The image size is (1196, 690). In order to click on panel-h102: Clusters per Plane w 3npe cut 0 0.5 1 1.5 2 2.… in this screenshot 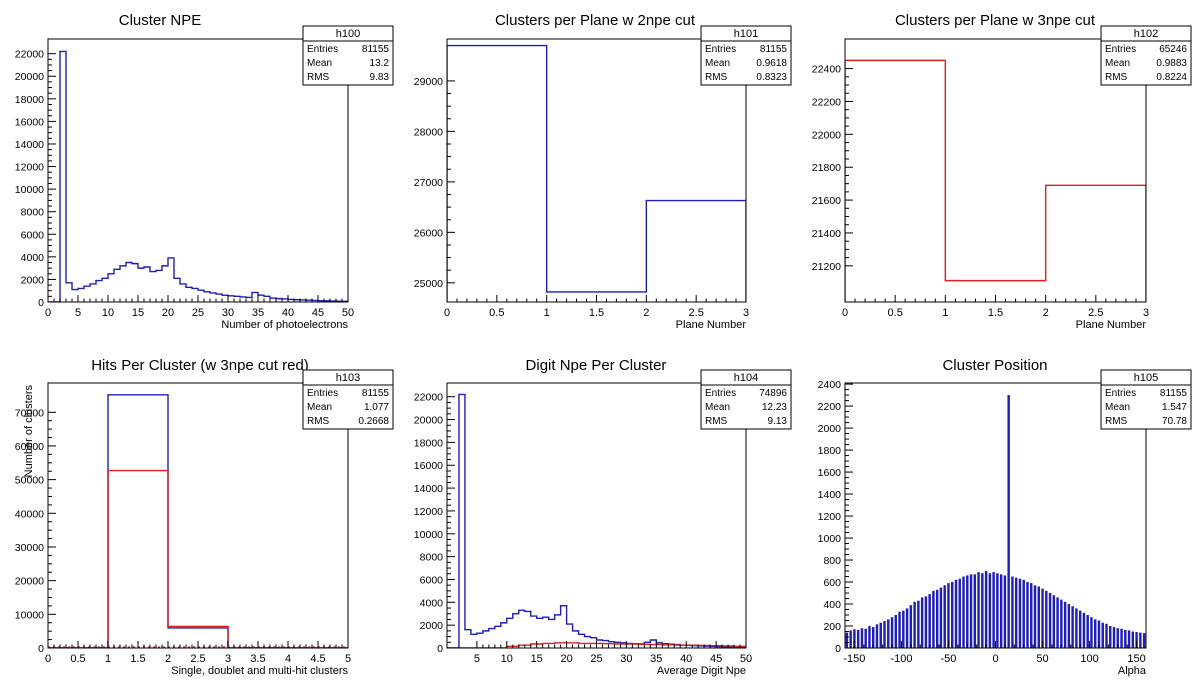, I will do `click(1002, 171)`.